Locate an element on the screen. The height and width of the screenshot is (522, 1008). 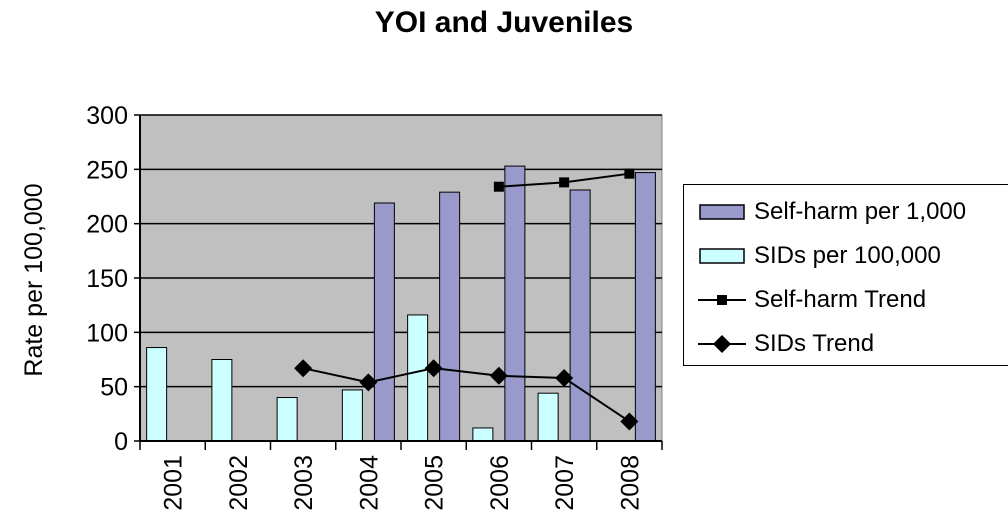
bar-sids-2001 is located at coordinates (157, 394).